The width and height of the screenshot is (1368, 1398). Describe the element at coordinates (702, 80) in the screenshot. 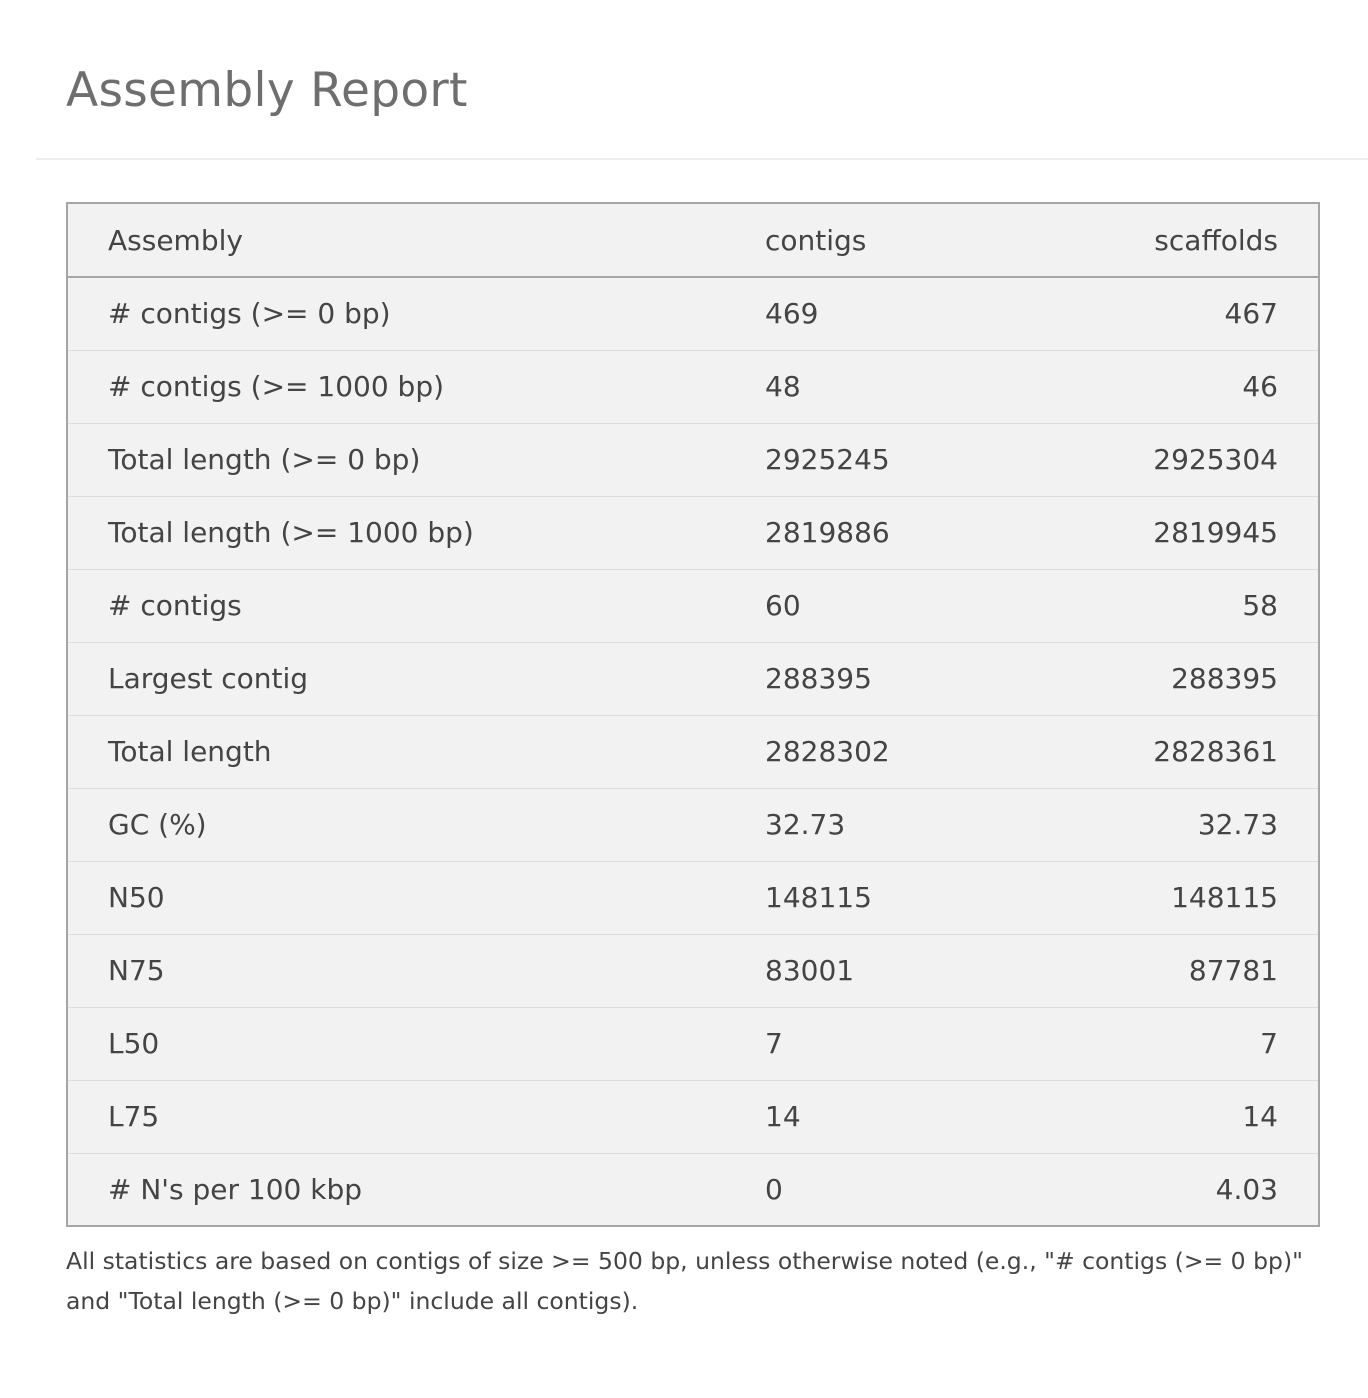

I see `page-header: Assembly Report` at that location.